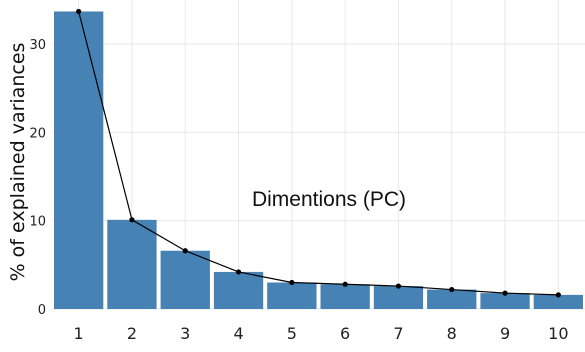 The height and width of the screenshot is (352, 585). Describe the element at coordinates (37, 178) in the screenshot. I see `y-tick-labels: 0 10 20 30` at that location.